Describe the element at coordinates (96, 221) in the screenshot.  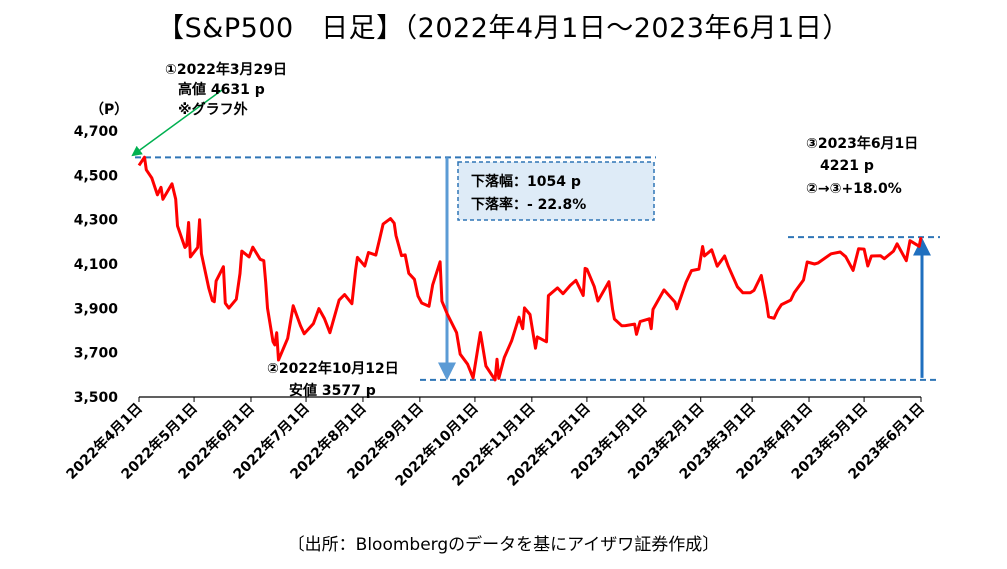
I see `y-tick-label: 4,300` at that location.